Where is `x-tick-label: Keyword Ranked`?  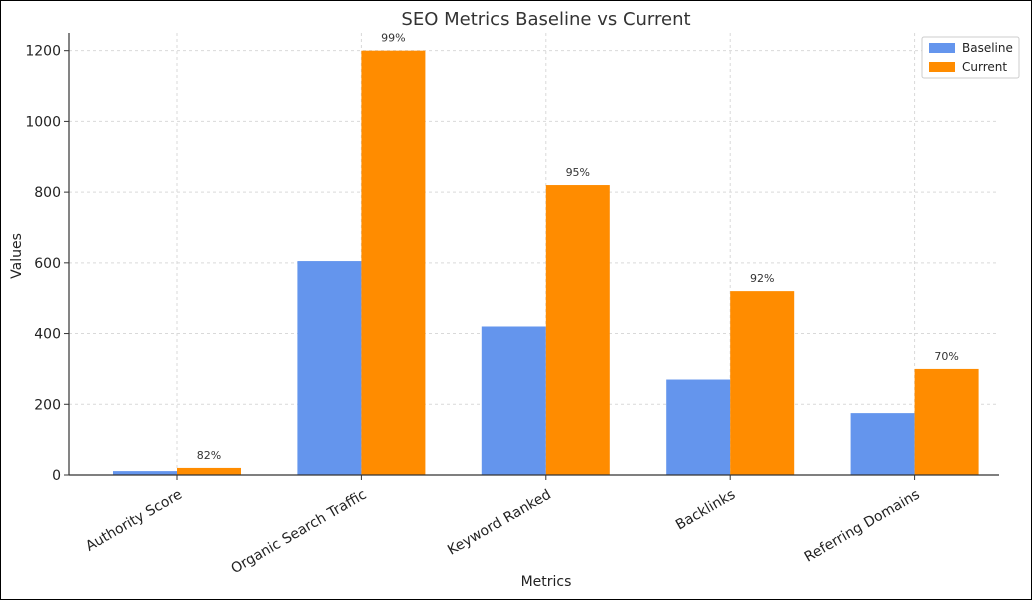 x-tick-label: Keyword Ranked is located at coordinates (499, 523).